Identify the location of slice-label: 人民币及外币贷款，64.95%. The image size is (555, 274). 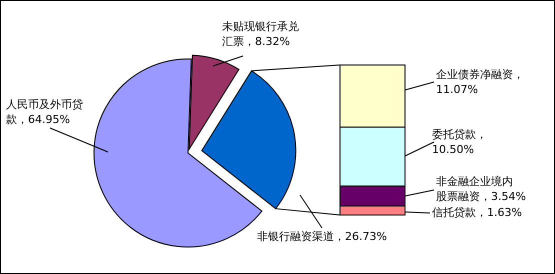
(44, 112).